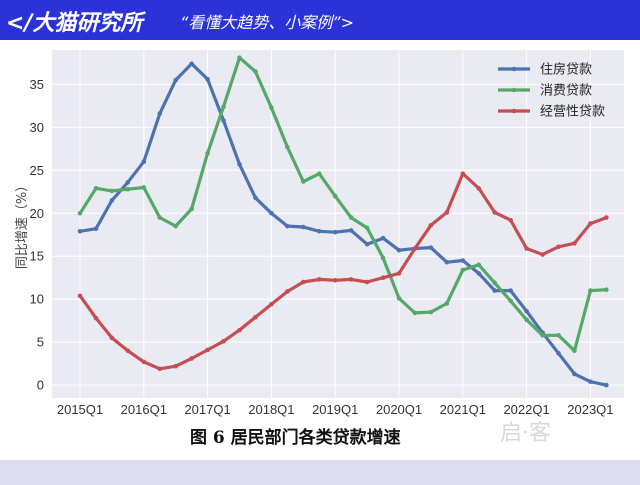  What do you see at coordinates (526, 409) in the screenshot?
I see `x-tick-label: 2022Q1` at bounding box center [526, 409].